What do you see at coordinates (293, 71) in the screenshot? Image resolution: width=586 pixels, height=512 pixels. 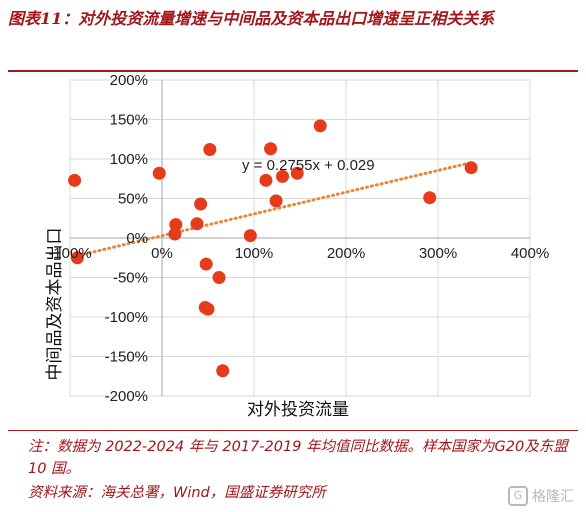 I see `title-divider` at bounding box center [293, 71].